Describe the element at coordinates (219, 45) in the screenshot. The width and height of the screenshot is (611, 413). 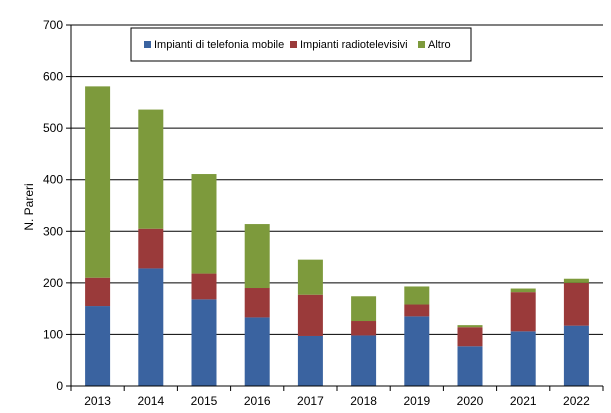
I see `legend-label: Impianti di telefonia mobile` at that location.